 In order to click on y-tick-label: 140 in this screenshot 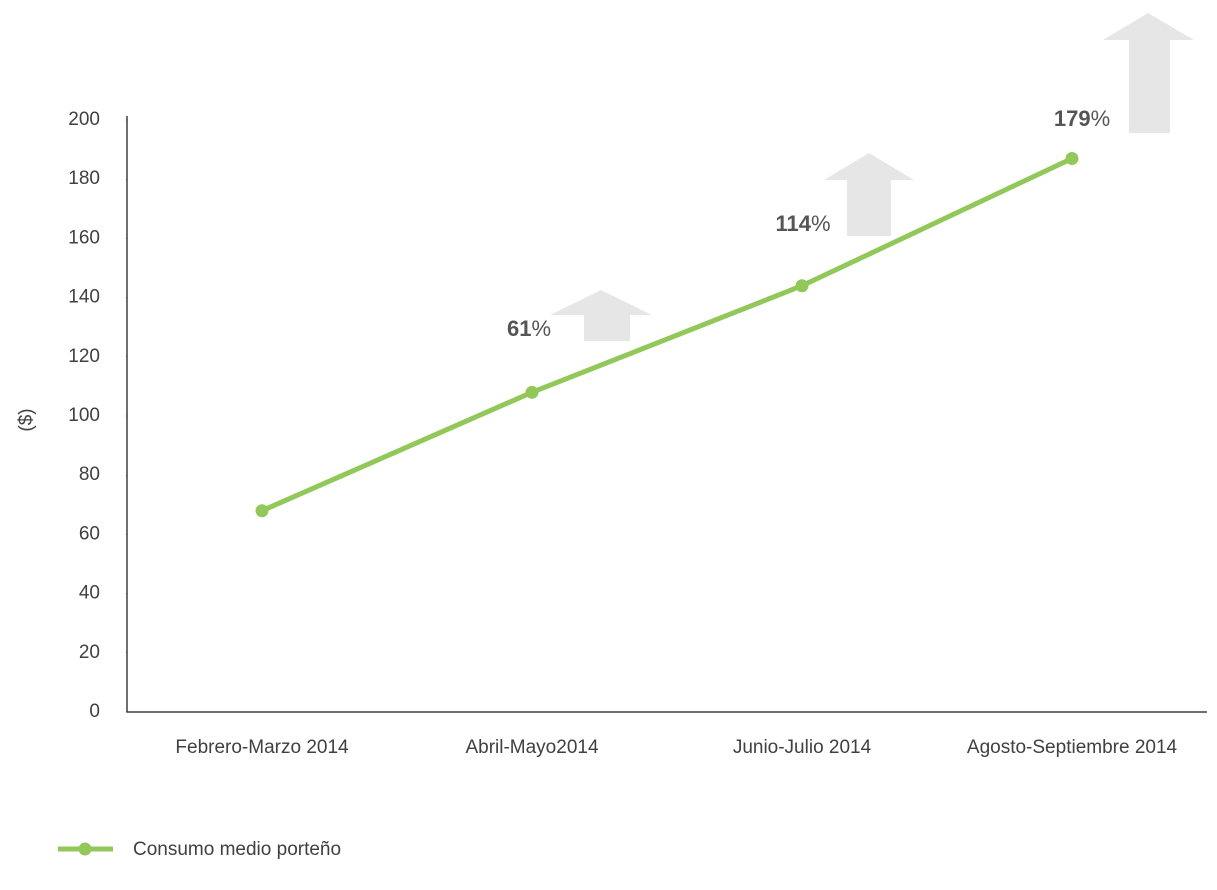, I will do `click(84, 297)`.